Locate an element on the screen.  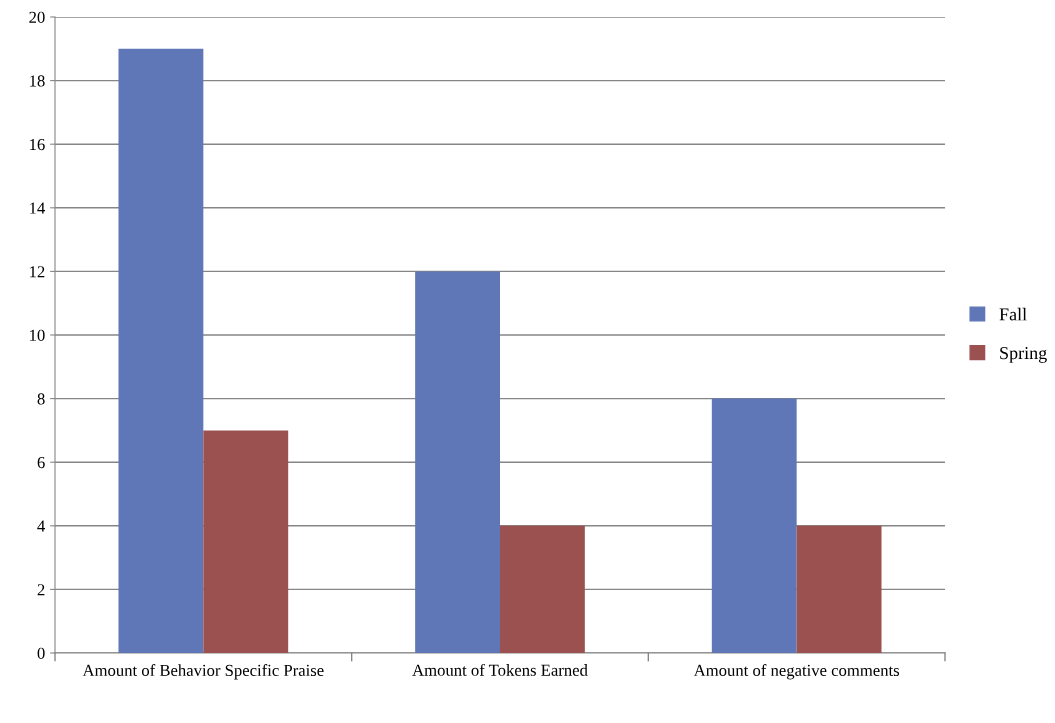
y-tick-label: 14 is located at coordinates (38, 208).